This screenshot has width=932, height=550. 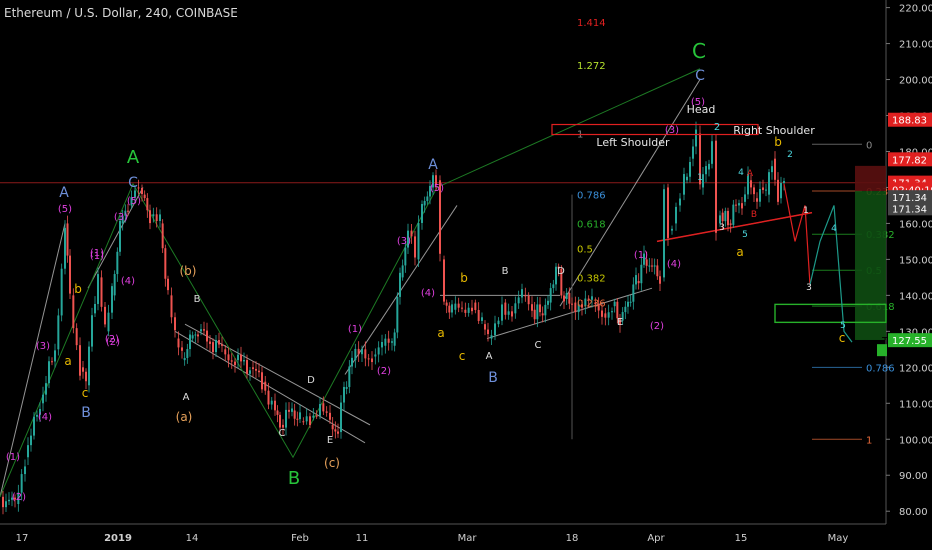 I want to click on wave-label: 5, so click(x=843, y=326).